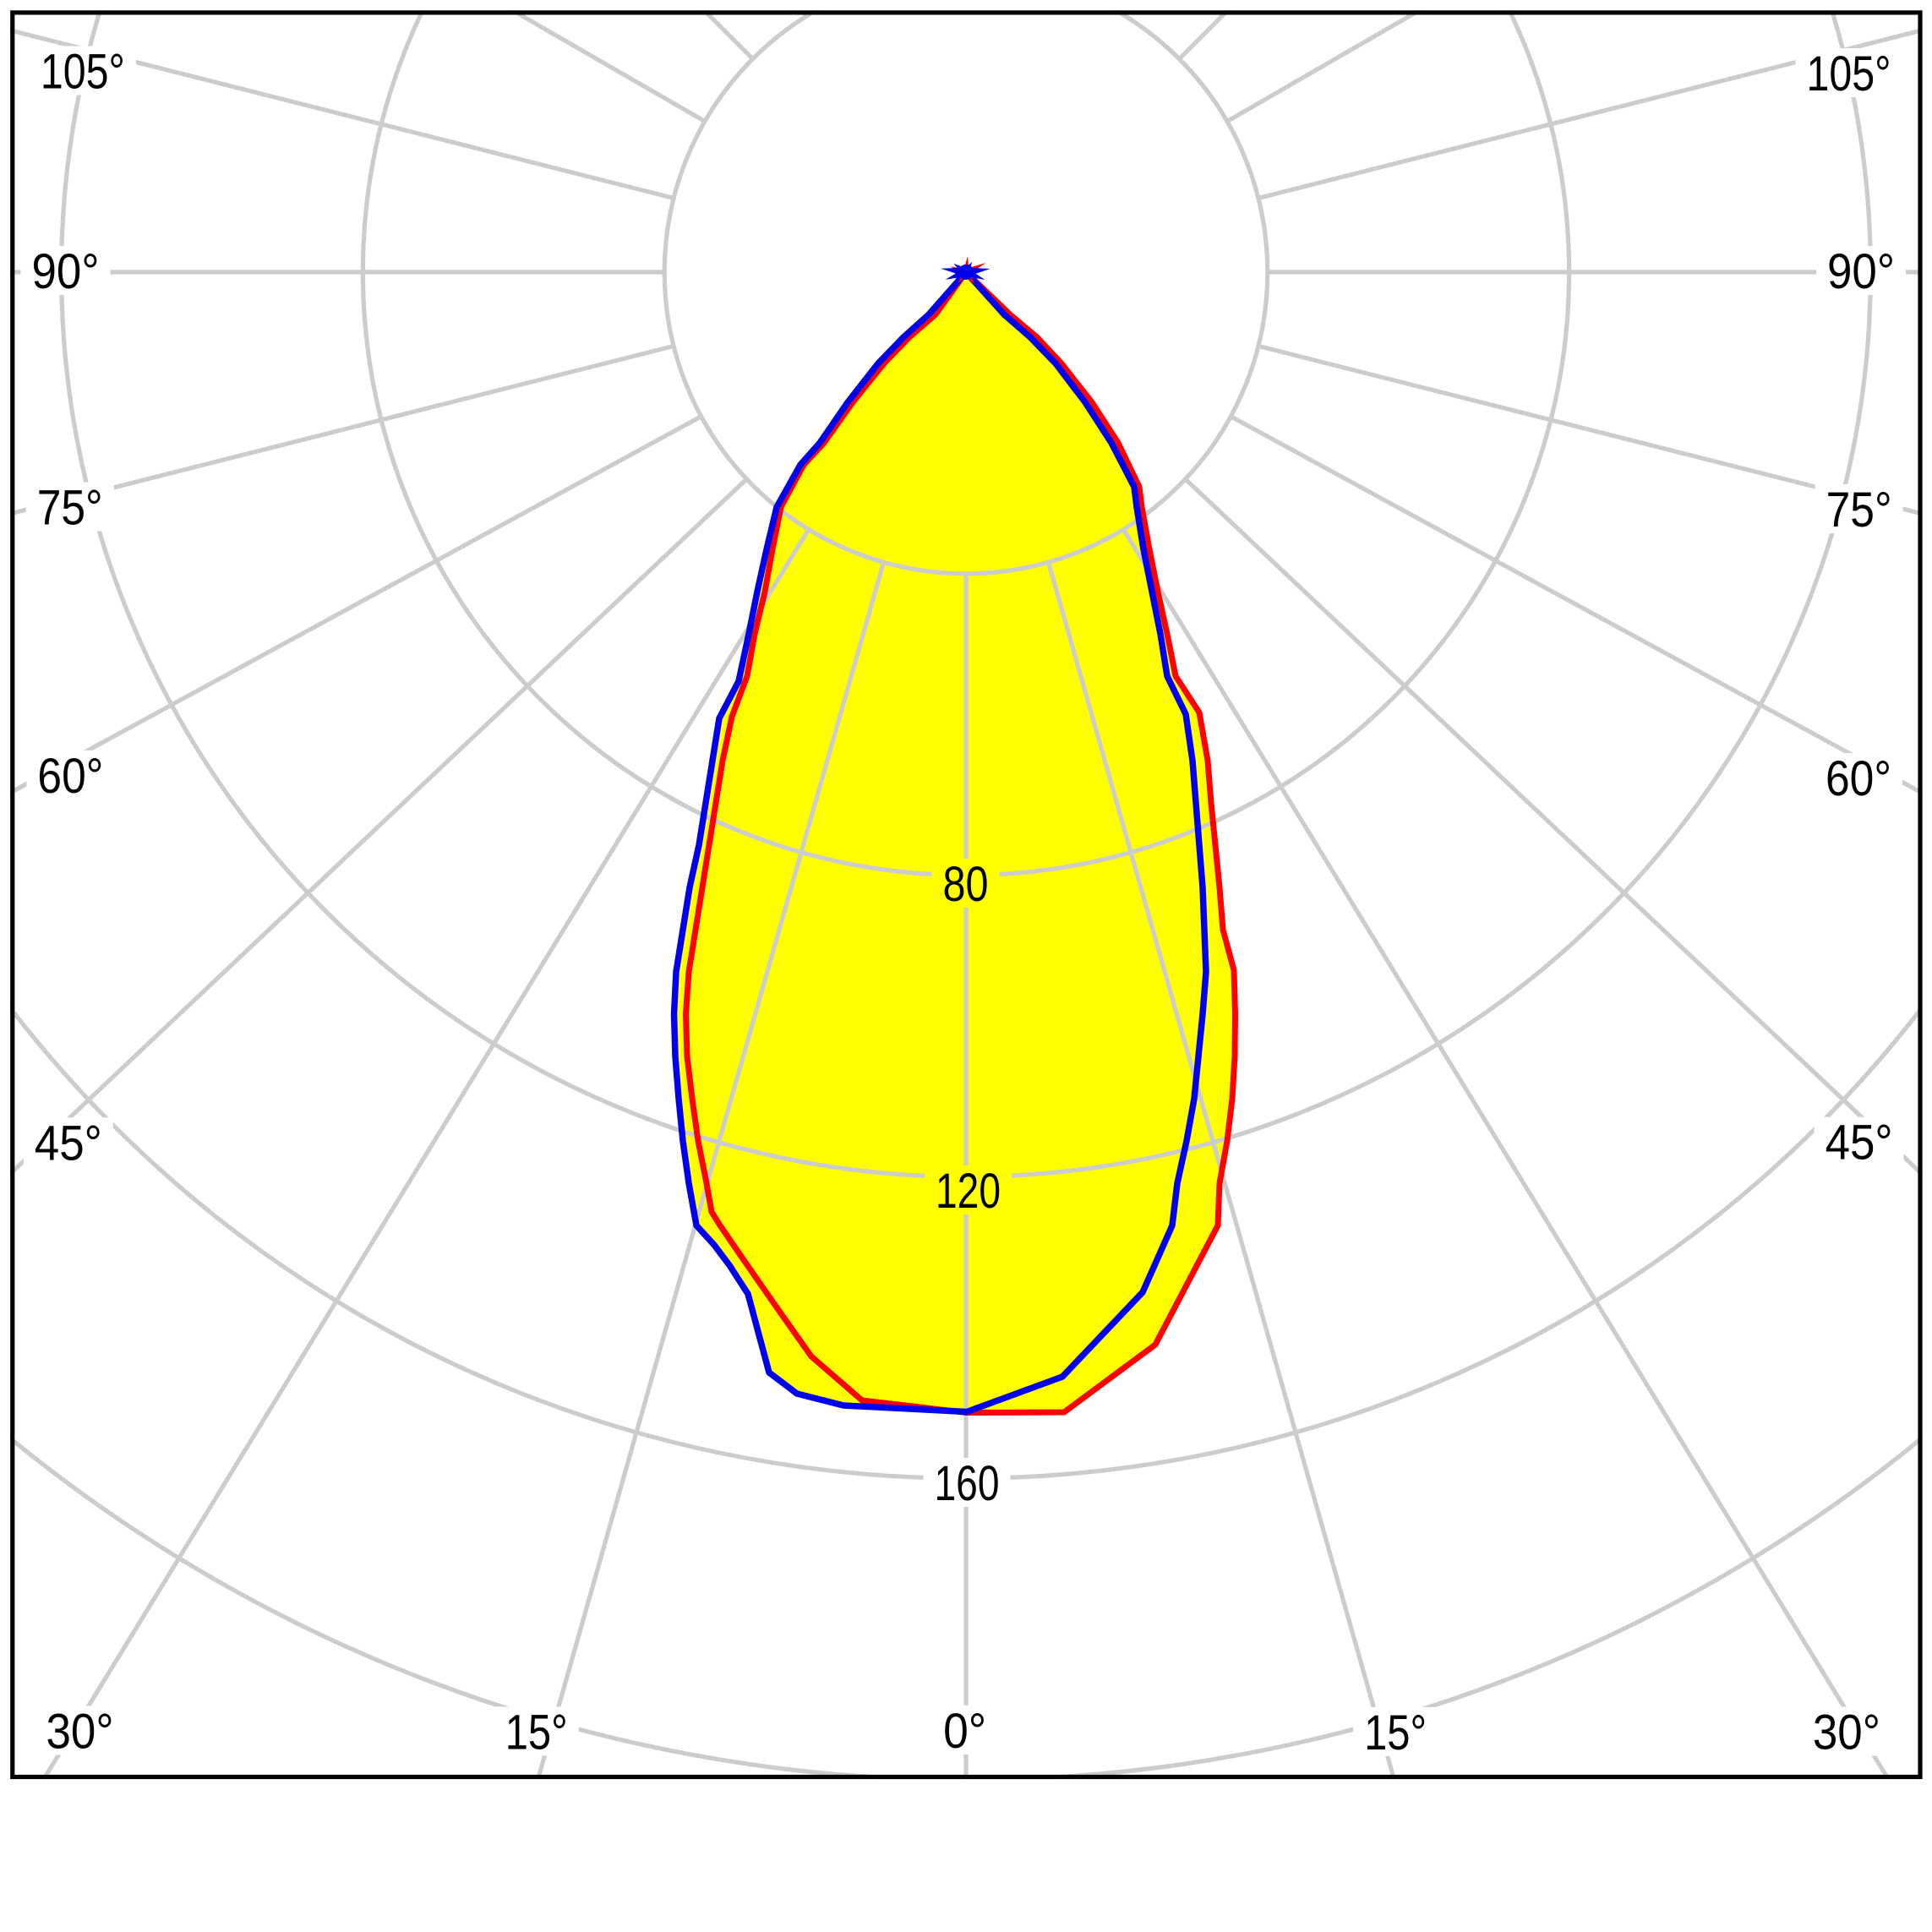  I want to click on svg-text: 120, so click(968, 1191).